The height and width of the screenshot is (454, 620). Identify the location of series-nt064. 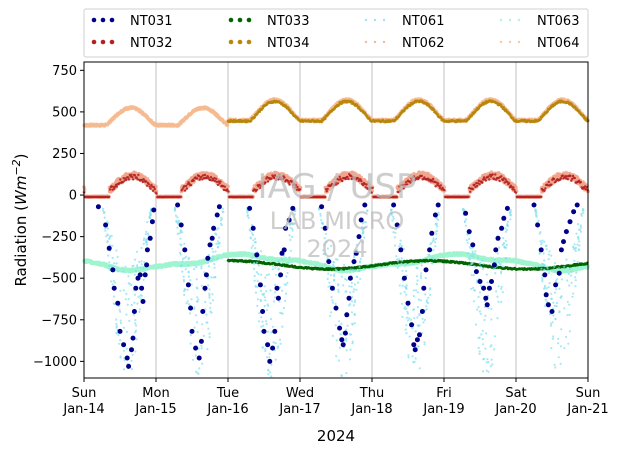
(336, 112).